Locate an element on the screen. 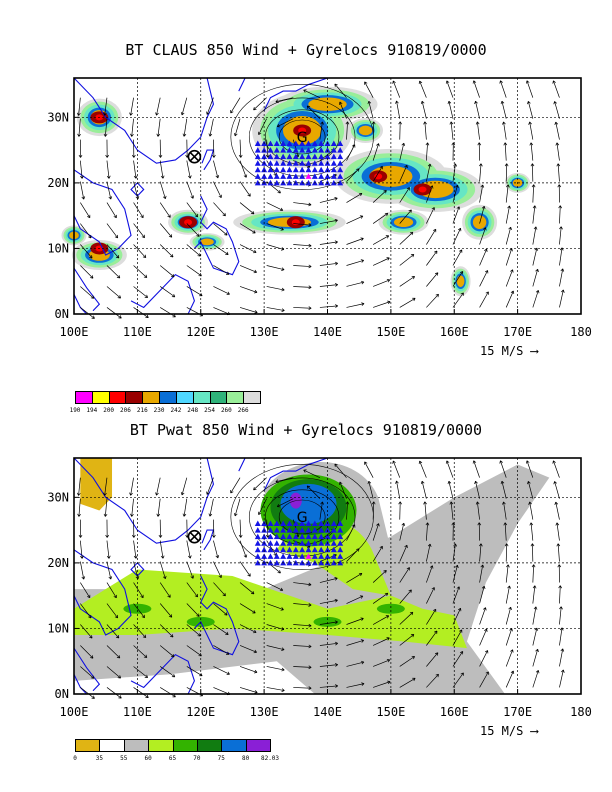 The image size is (612, 792). panel2-ref-vector-label: 15 M/S ⟶ is located at coordinates (509, 731).